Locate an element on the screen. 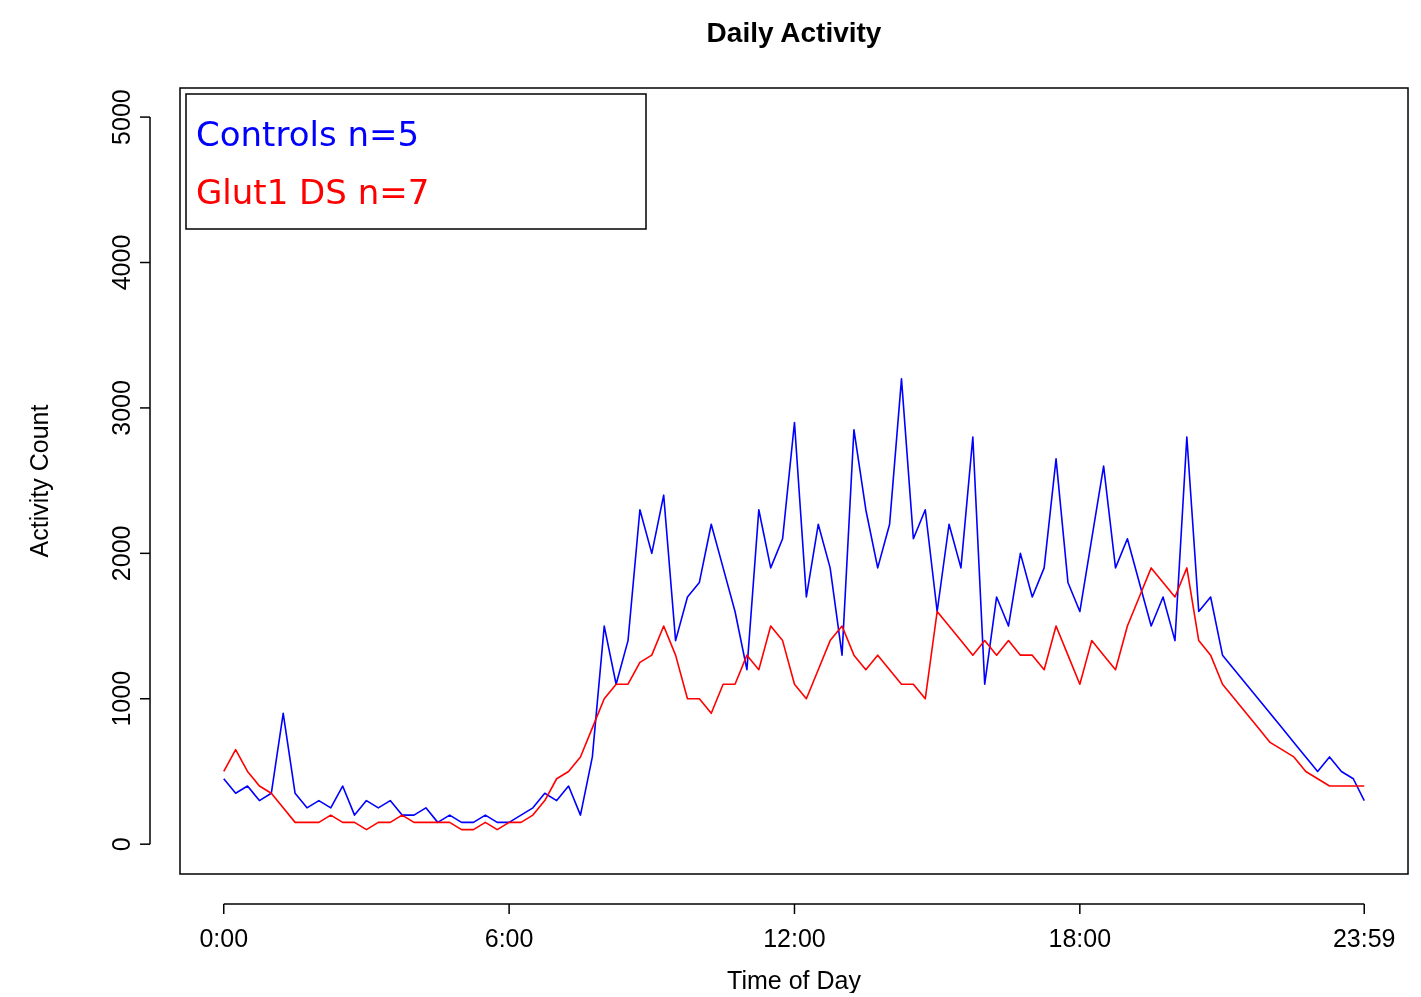  chart-title: Daily Activity is located at coordinates (794, 32).